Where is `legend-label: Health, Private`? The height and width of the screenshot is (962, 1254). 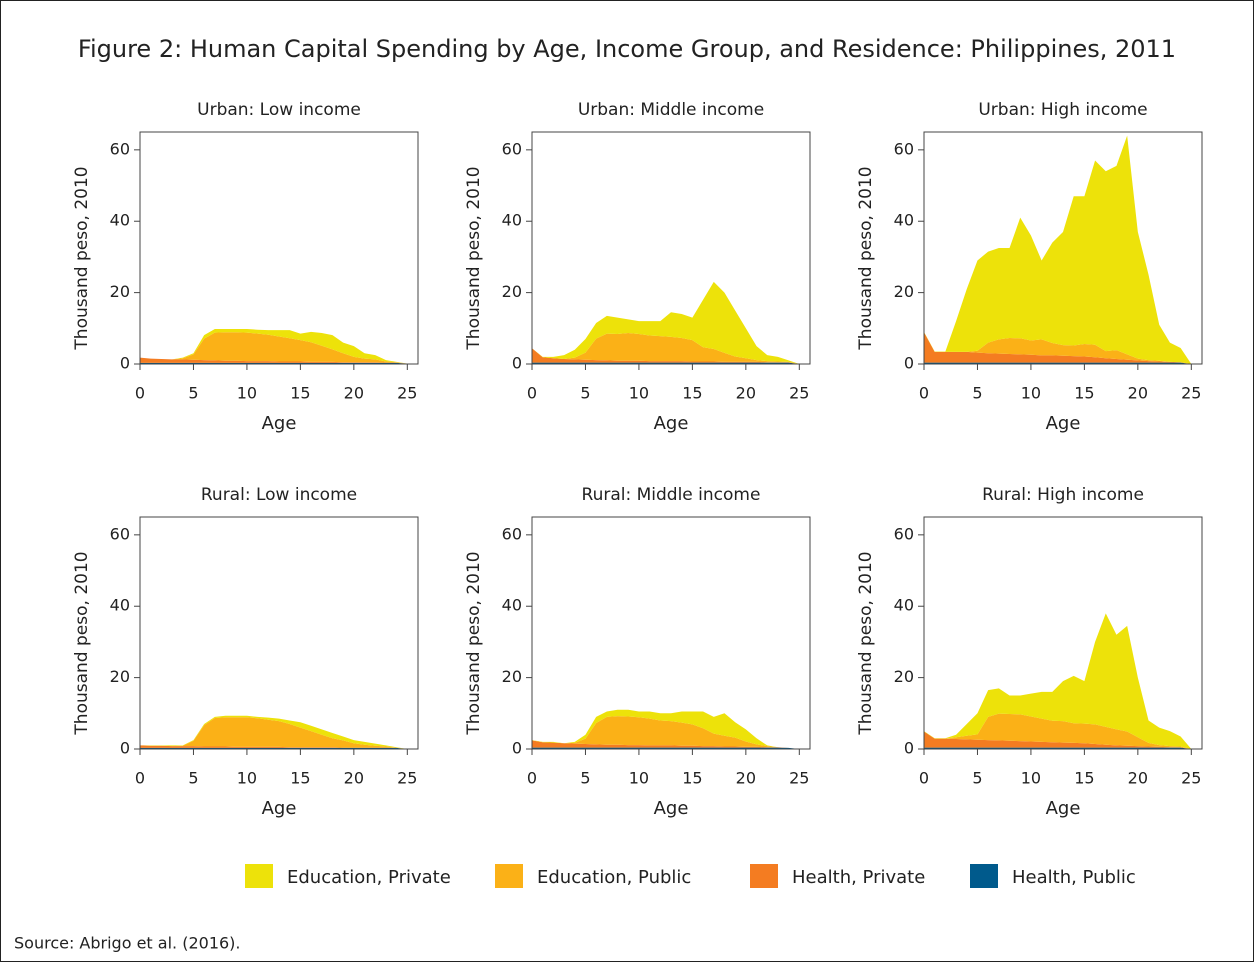
legend-label: Health, Private is located at coordinates (858, 877).